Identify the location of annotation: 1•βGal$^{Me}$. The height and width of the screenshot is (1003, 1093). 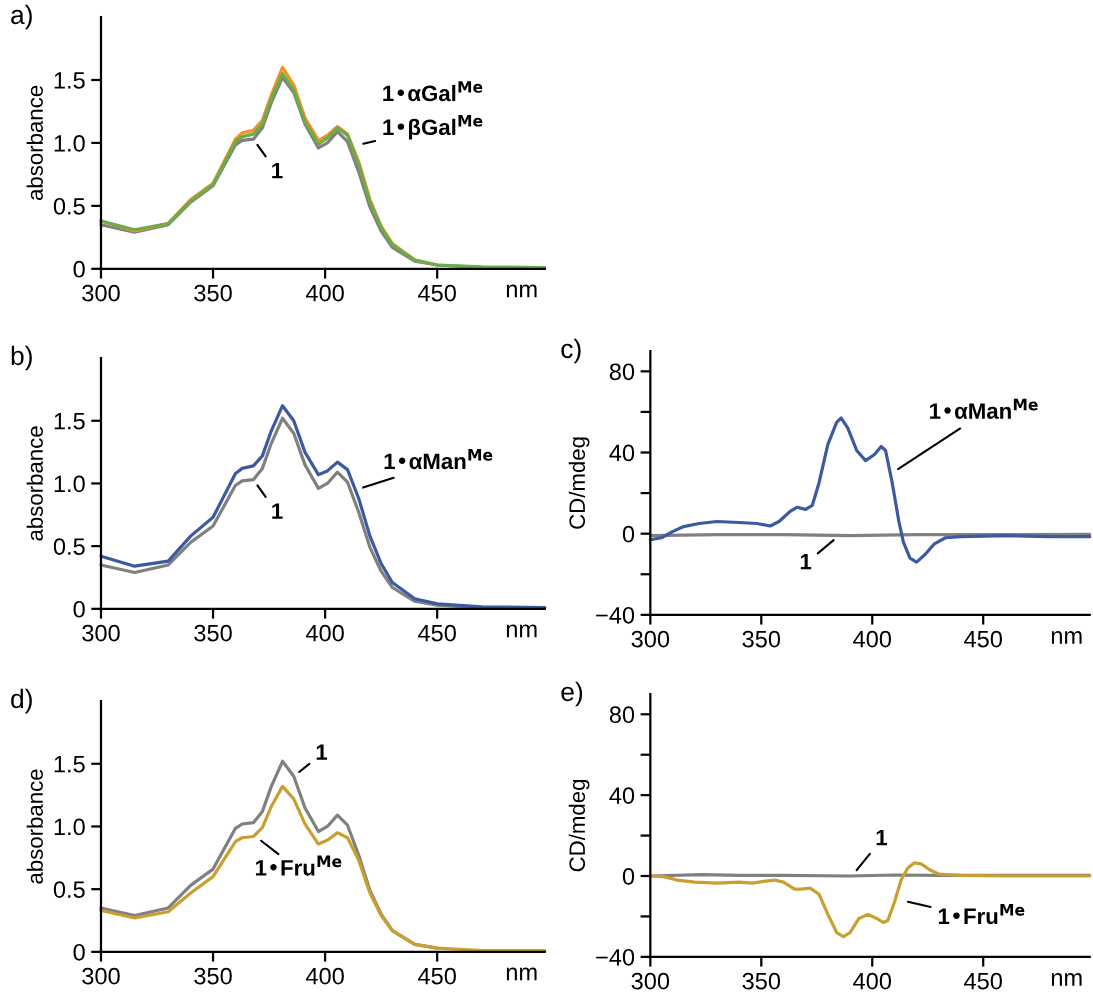
(433, 127).